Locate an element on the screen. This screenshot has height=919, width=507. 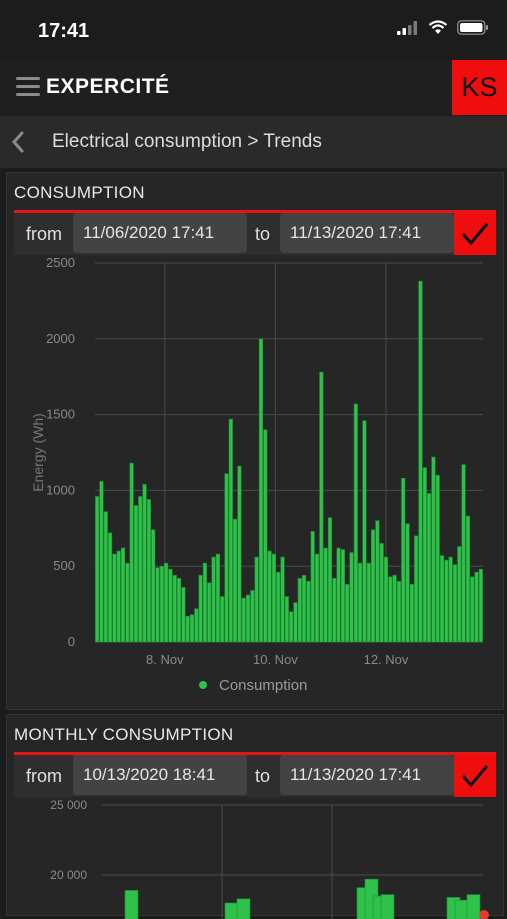
x-tick-label: 12. Nov is located at coordinates (386, 659).